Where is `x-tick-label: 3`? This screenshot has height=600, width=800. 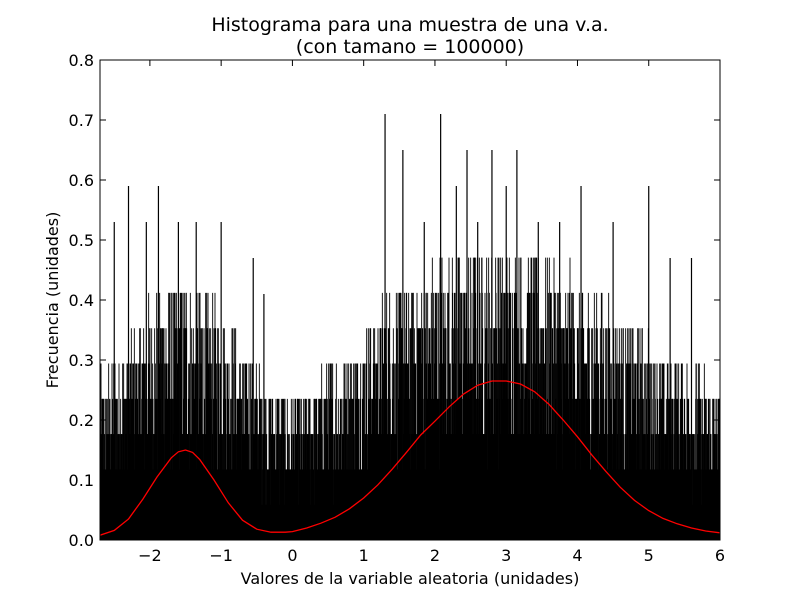
x-tick-label: 3 is located at coordinates (506, 555).